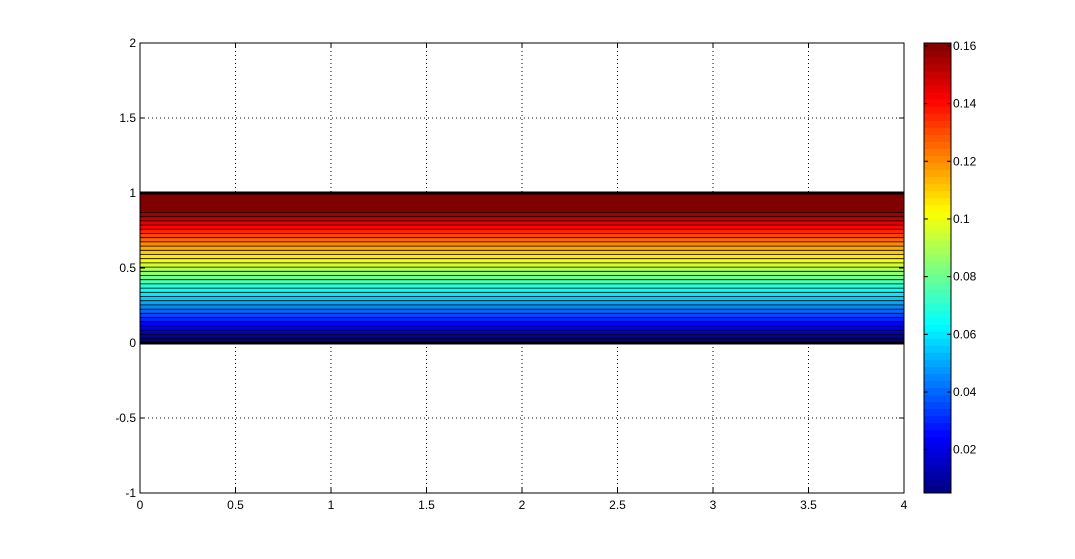 This screenshot has height=559, width=1075. Describe the element at coordinates (125, 418) in the screenshot. I see `y-tick-label: -0.5` at that location.